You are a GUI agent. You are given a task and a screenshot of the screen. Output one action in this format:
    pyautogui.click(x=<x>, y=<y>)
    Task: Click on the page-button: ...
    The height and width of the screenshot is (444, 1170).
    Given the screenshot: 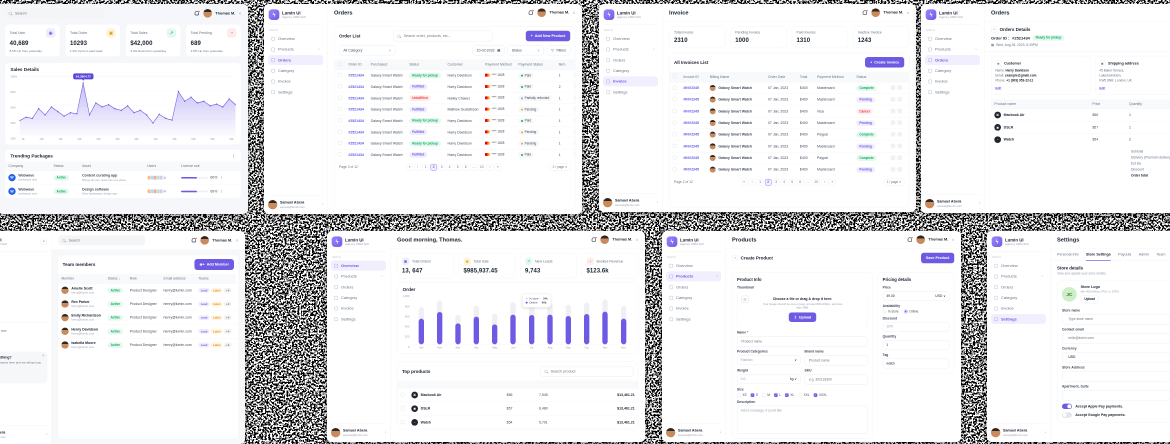 What is the action you would take?
    pyautogui.click(x=474, y=167)
    